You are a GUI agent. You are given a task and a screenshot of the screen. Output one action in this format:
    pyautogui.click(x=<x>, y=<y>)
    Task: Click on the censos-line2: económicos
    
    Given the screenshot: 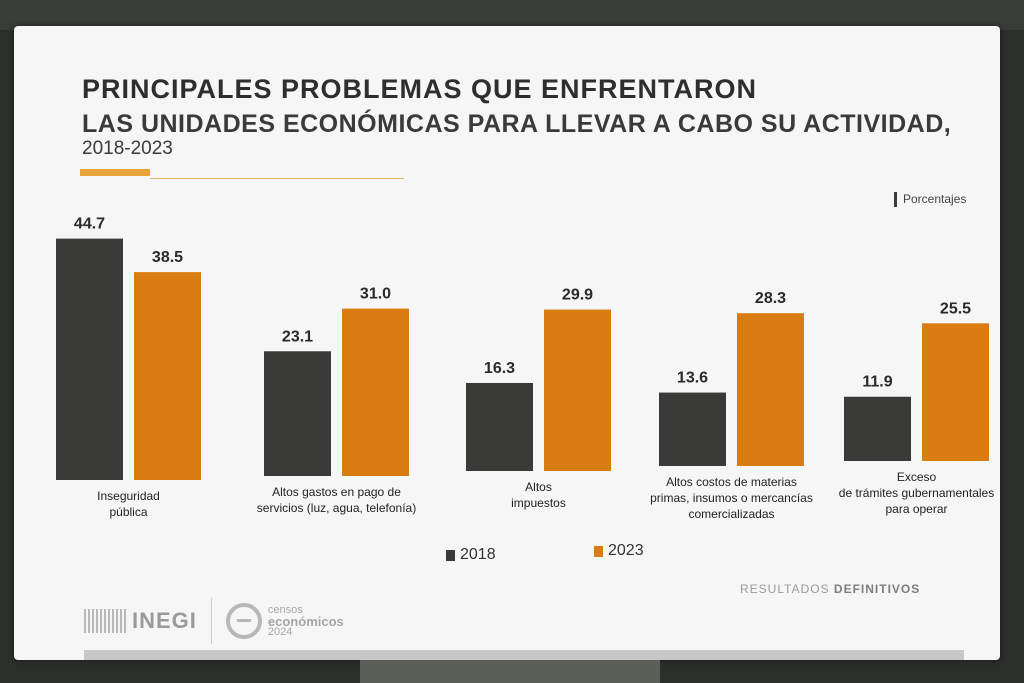 What is the action you would take?
    pyautogui.click(x=305, y=621)
    